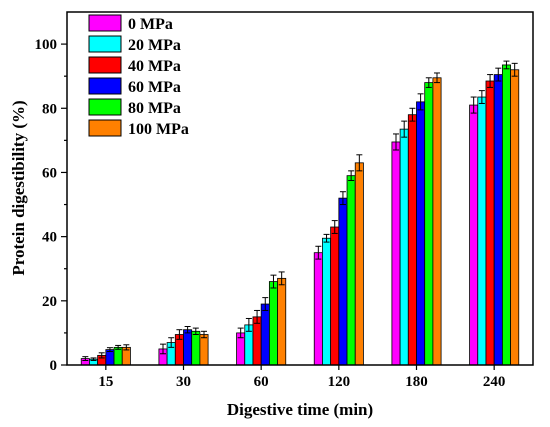  Describe the element at coordinates (416, 382) in the screenshot. I see `x-tick-label: 180` at that location.